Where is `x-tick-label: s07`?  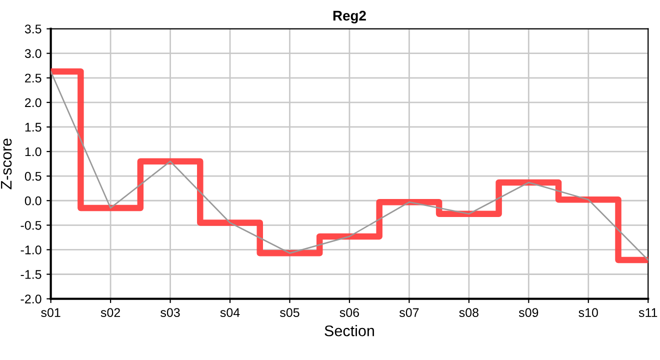 x-tick-label: s07 is located at coordinates (409, 313).